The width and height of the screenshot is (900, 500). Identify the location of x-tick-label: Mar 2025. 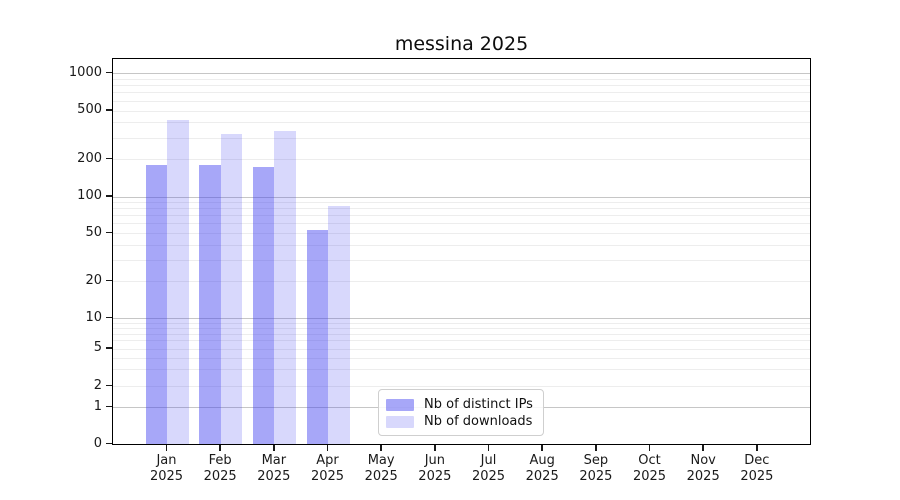
(274, 468).